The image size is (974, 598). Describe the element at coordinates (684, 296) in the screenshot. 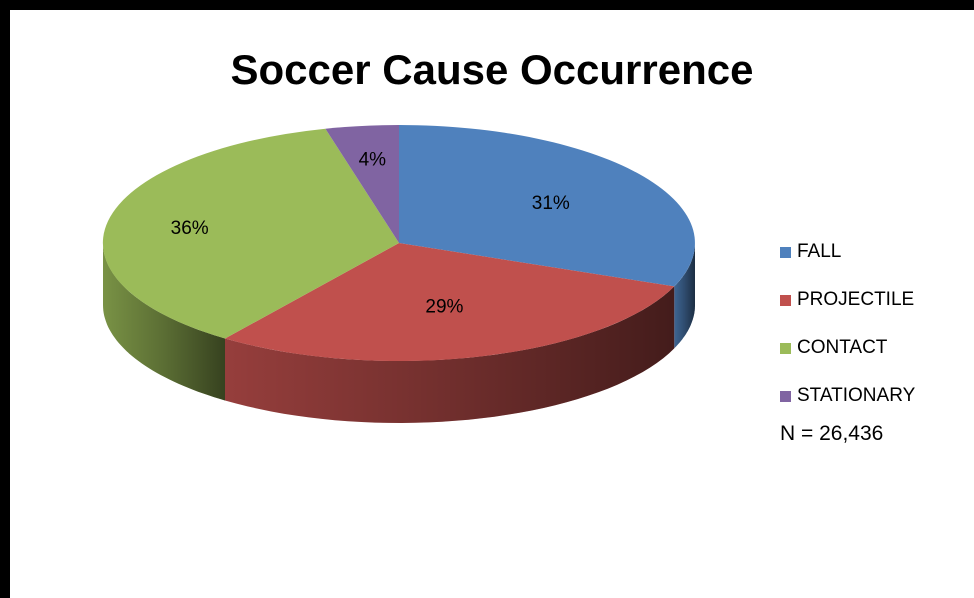

I see `pie-side-shade-fall` at that location.